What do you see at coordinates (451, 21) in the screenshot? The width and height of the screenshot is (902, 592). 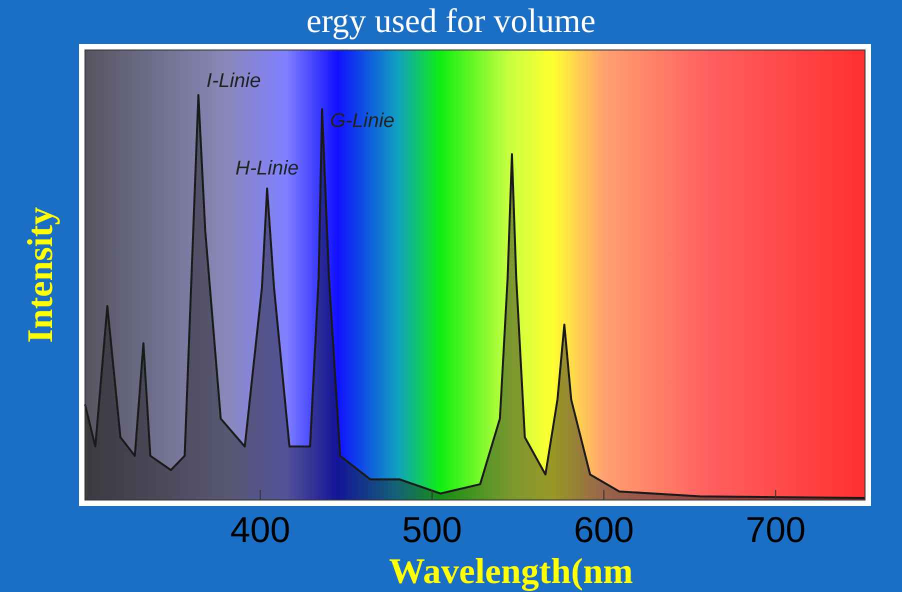 I see `chart-title: ergy used for volume` at bounding box center [451, 21].